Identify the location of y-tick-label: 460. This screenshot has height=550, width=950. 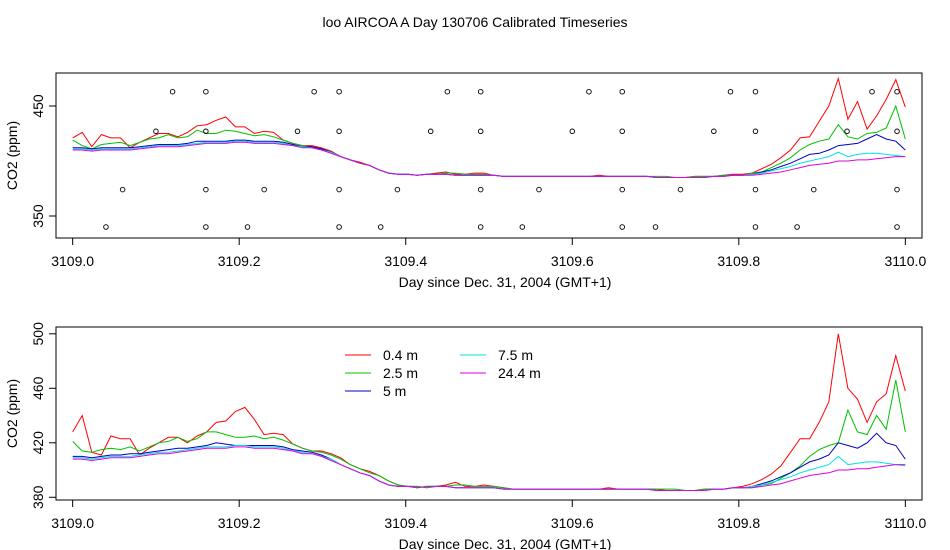
(38, 388).